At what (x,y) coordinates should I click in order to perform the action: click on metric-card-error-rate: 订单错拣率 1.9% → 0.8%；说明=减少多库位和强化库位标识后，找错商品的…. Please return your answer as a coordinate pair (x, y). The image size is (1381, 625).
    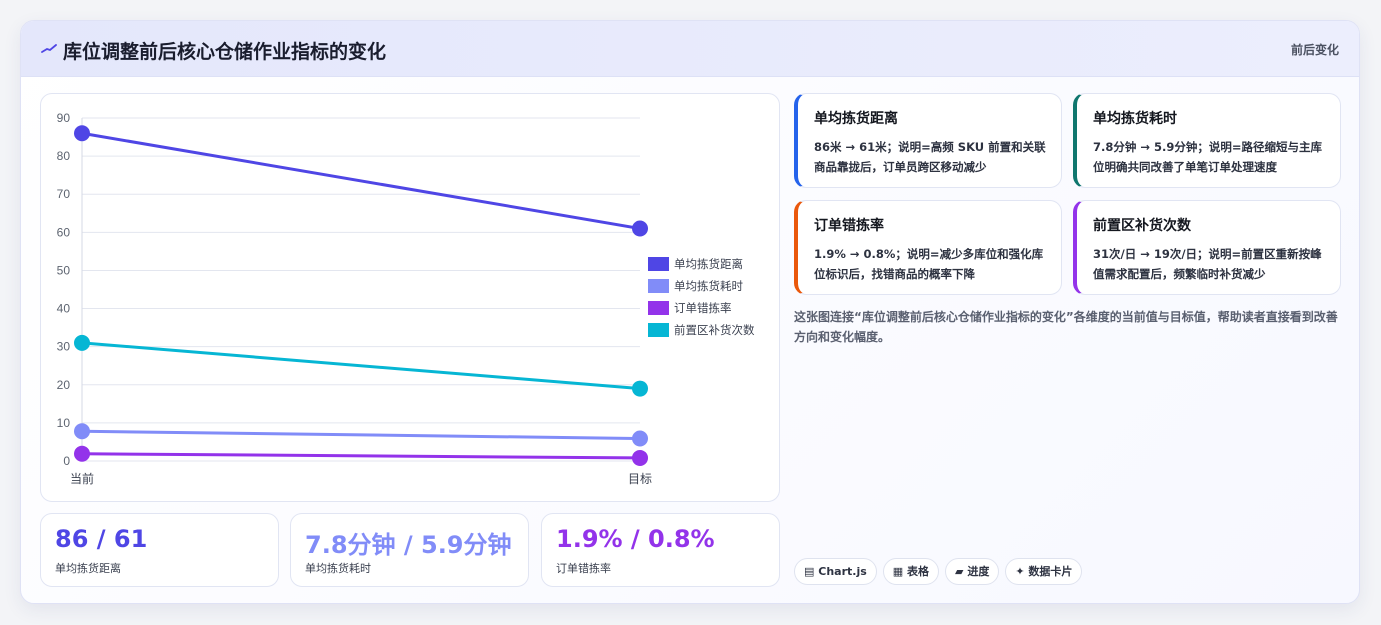
    Looking at the image, I should click on (928, 247).